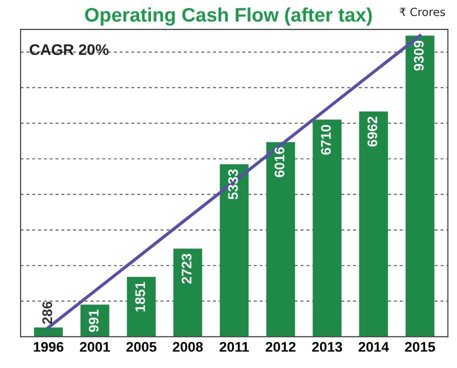 This screenshot has width=457, height=368. I want to click on x-tick-label: 2005, so click(141, 347).